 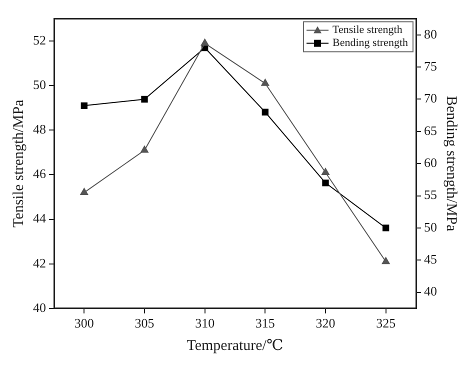 What do you see at coordinates (370, 43) in the screenshot?
I see `legend-label: Bending strength` at bounding box center [370, 43].